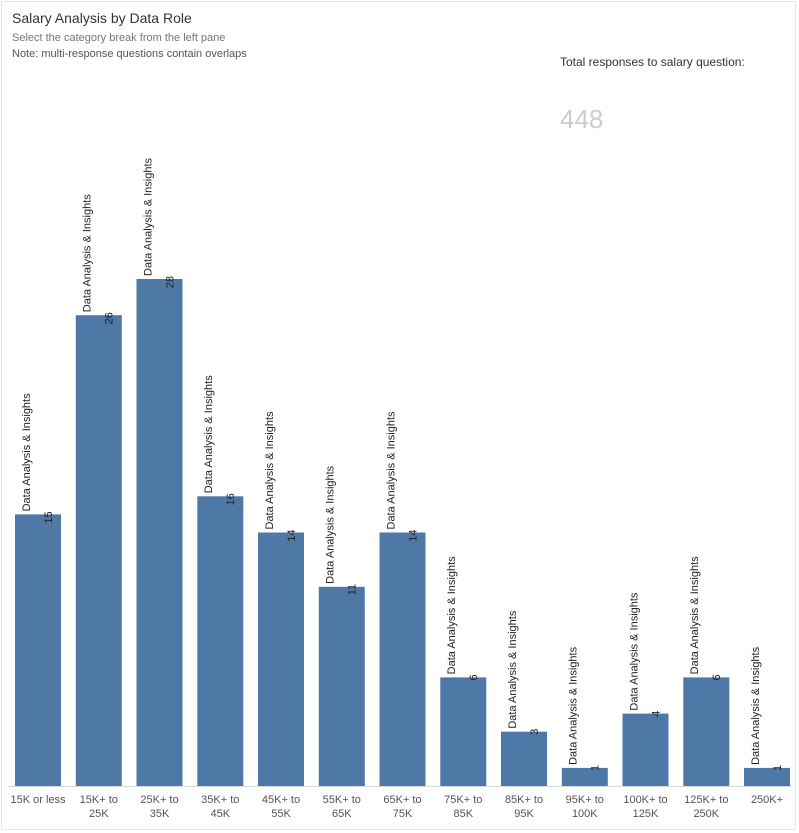 The image size is (799, 833). What do you see at coordinates (717, 677) in the screenshot?
I see `bar-value-label-11: 6` at bounding box center [717, 677].